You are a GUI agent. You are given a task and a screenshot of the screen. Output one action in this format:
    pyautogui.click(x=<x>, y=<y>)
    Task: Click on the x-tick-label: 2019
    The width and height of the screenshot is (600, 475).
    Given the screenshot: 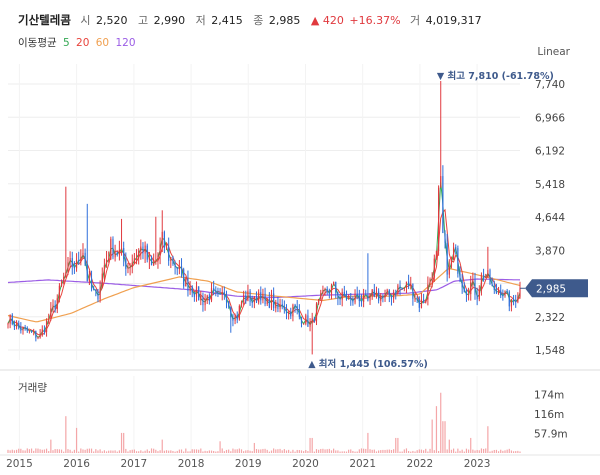 What is the action you would take?
    pyautogui.click(x=248, y=464)
    